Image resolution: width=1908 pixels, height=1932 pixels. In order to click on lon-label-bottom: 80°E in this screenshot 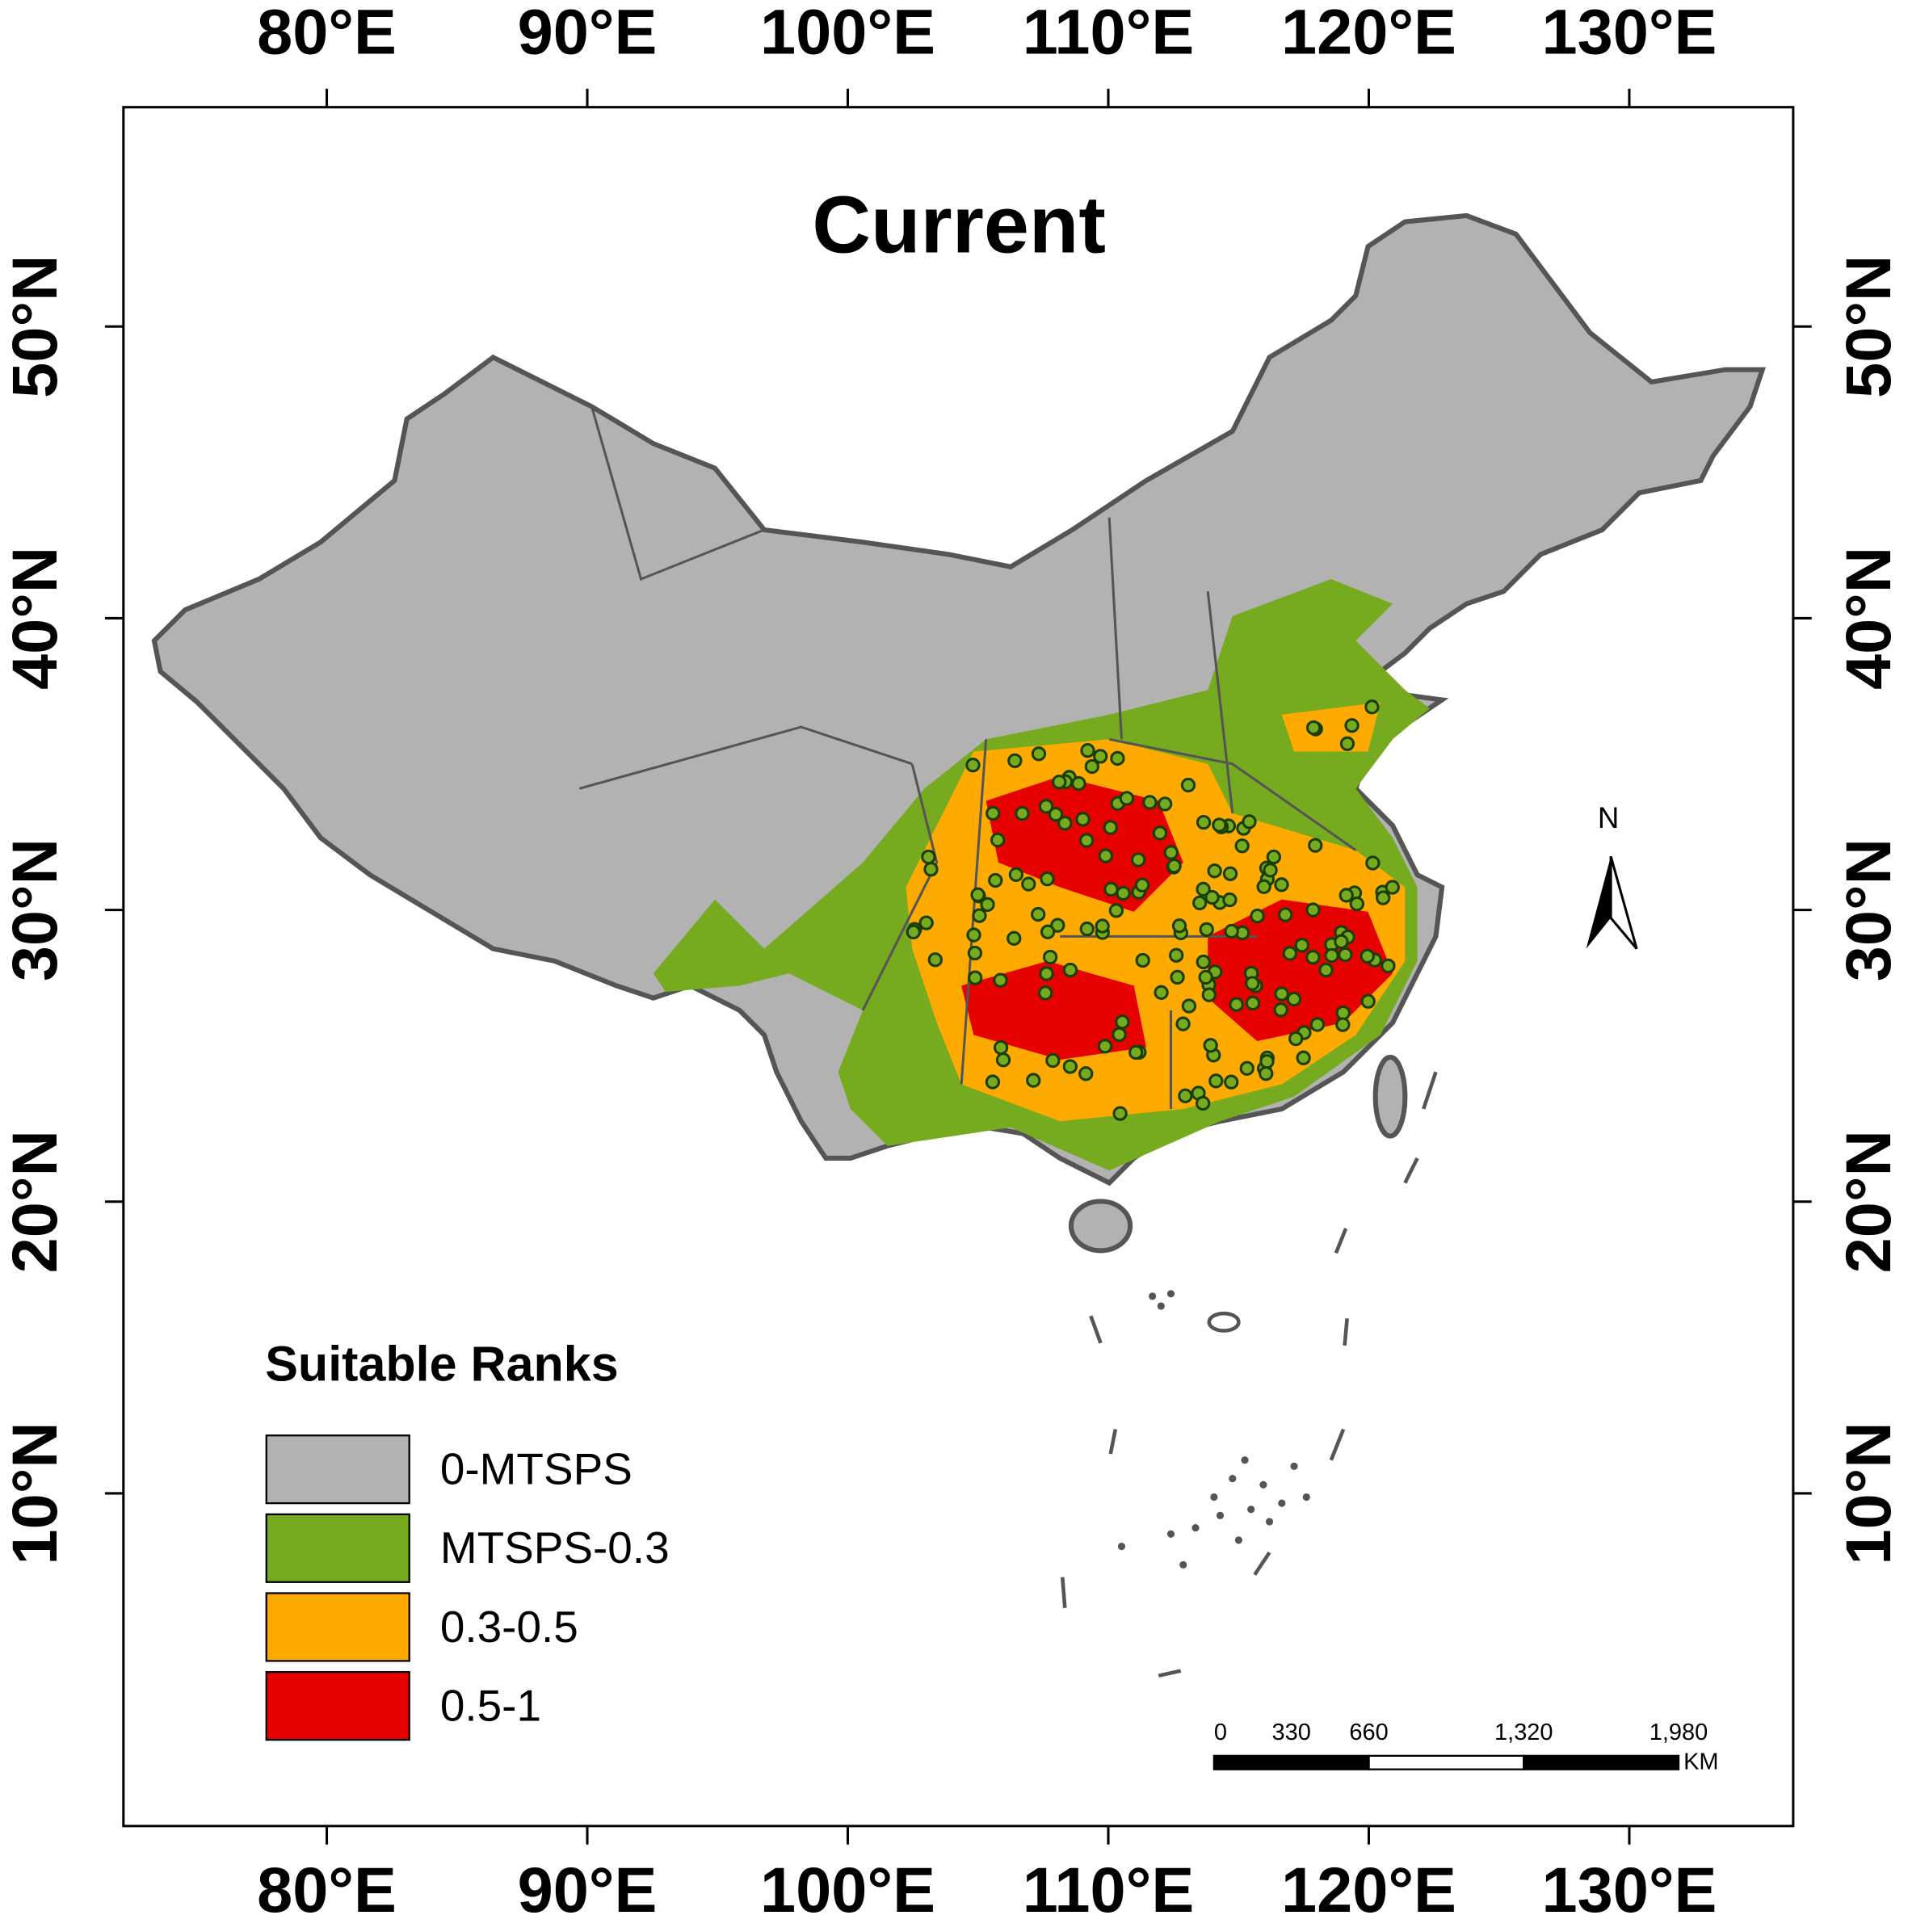, I will do `click(327, 1890)`.